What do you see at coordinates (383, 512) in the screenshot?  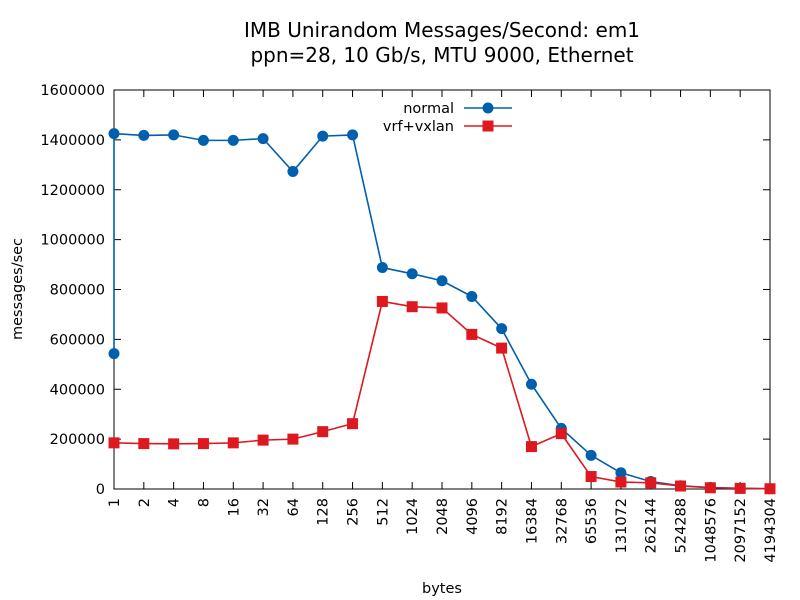 I see `x-tick-label: 512` at bounding box center [383, 512].